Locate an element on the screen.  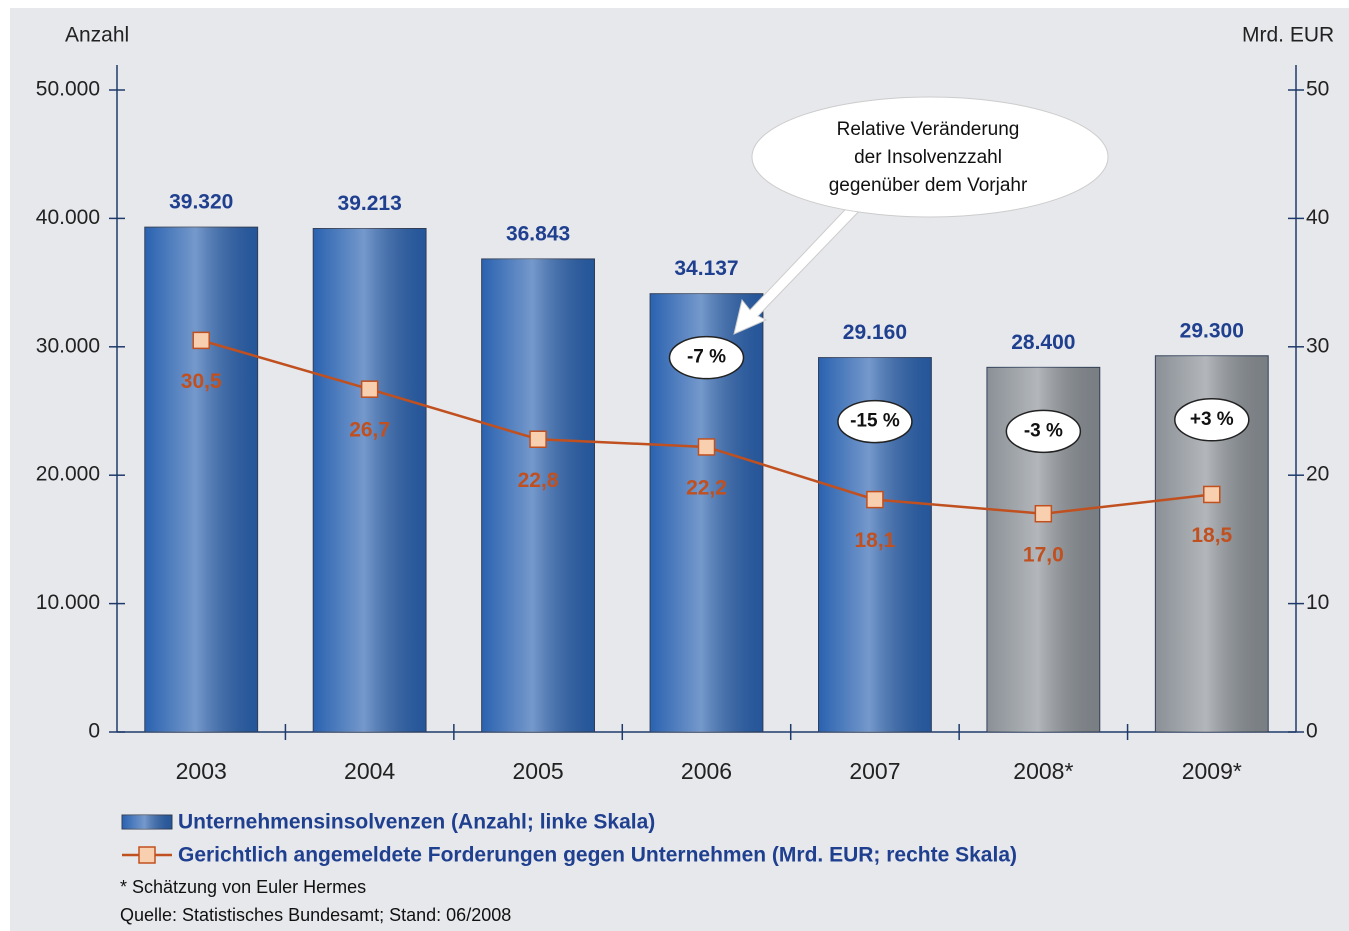
change-label: -3 % is located at coordinates (1043, 430).